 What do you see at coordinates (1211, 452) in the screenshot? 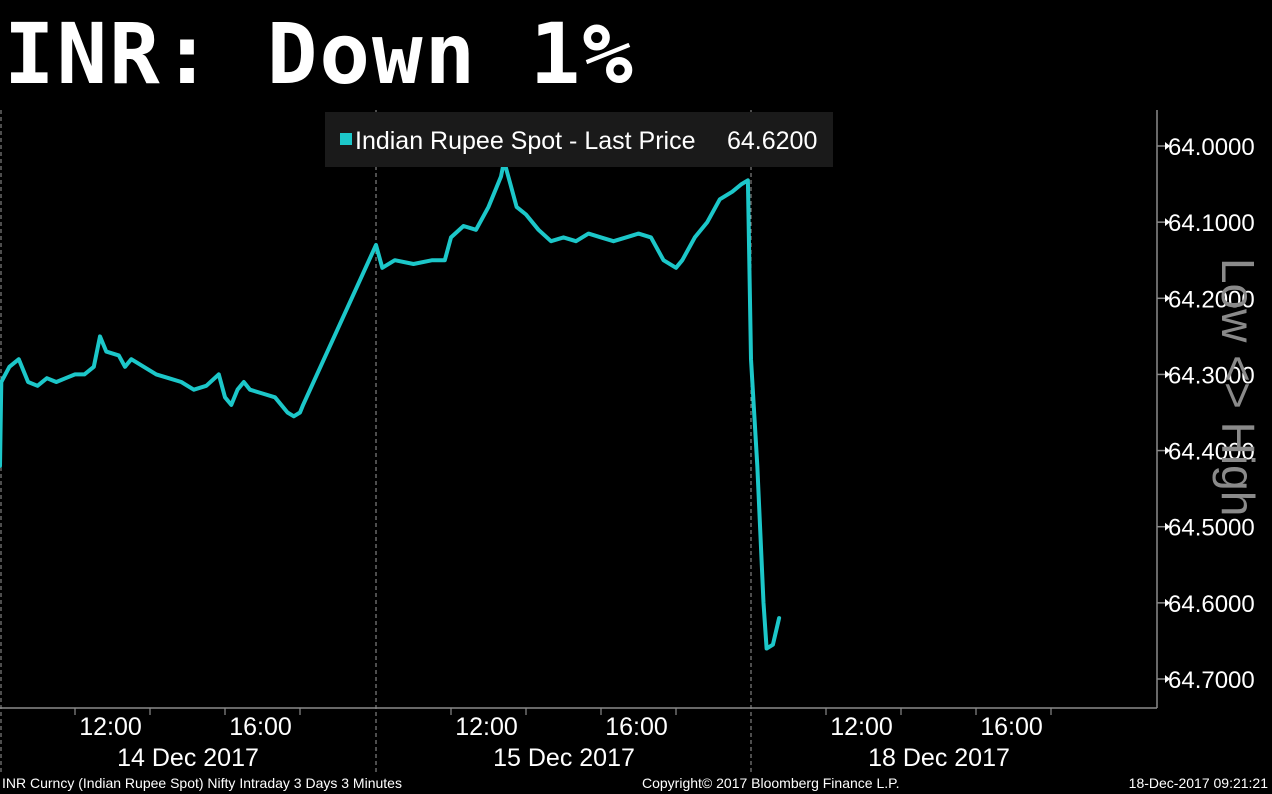
I see `y-tick-label: 64.4000` at bounding box center [1211, 452].